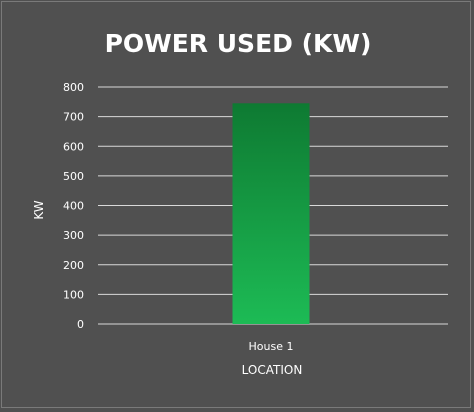 The image size is (474, 412). I want to click on bars, so click(271, 213).